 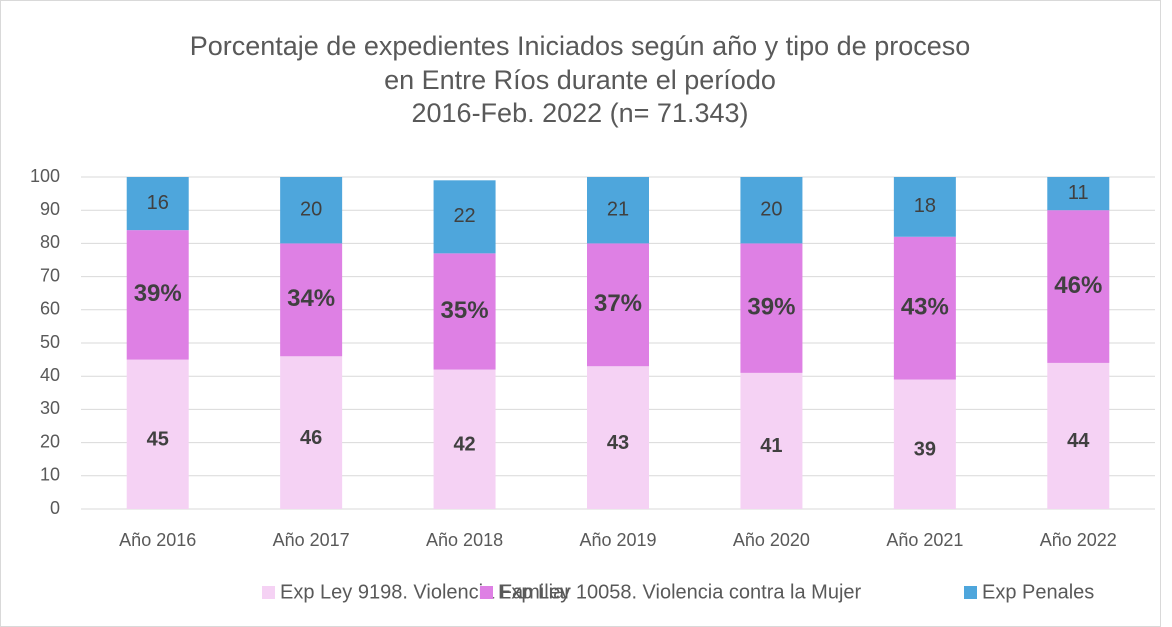 I want to click on data-label: 42, so click(x=464, y=445).